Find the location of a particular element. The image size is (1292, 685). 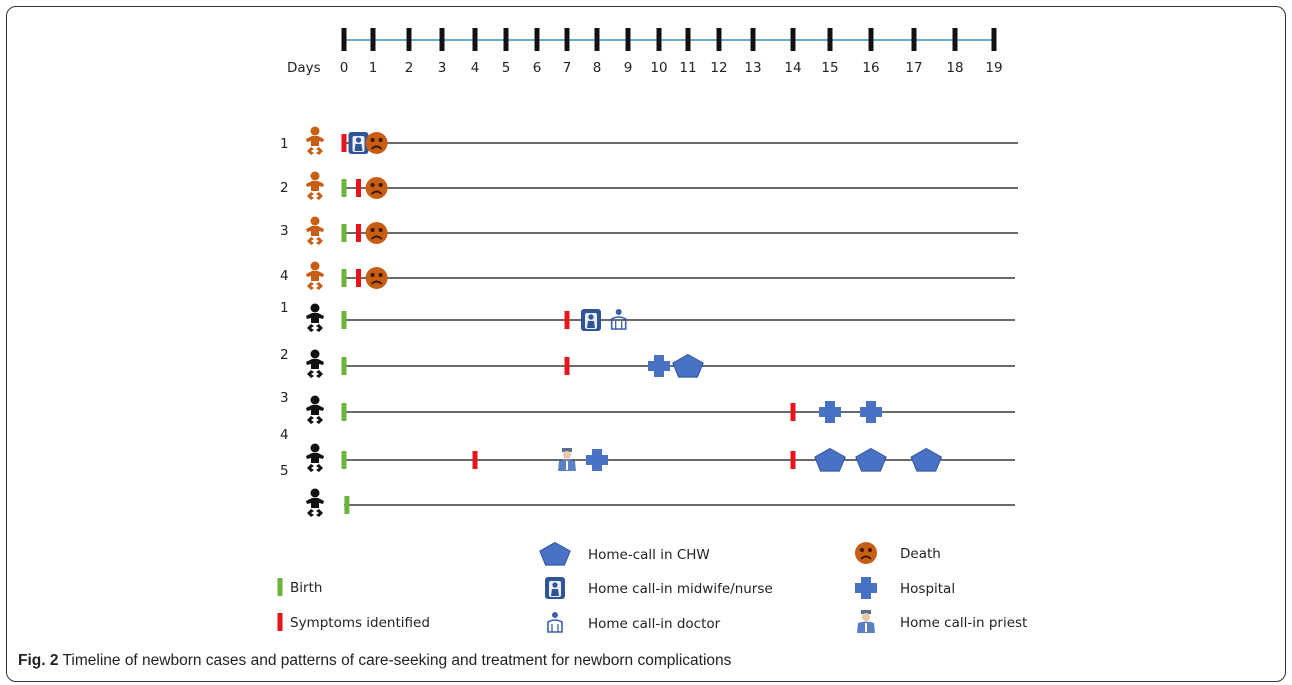

axis-tick-label-7: 7 is located at coordinates (567, 68).